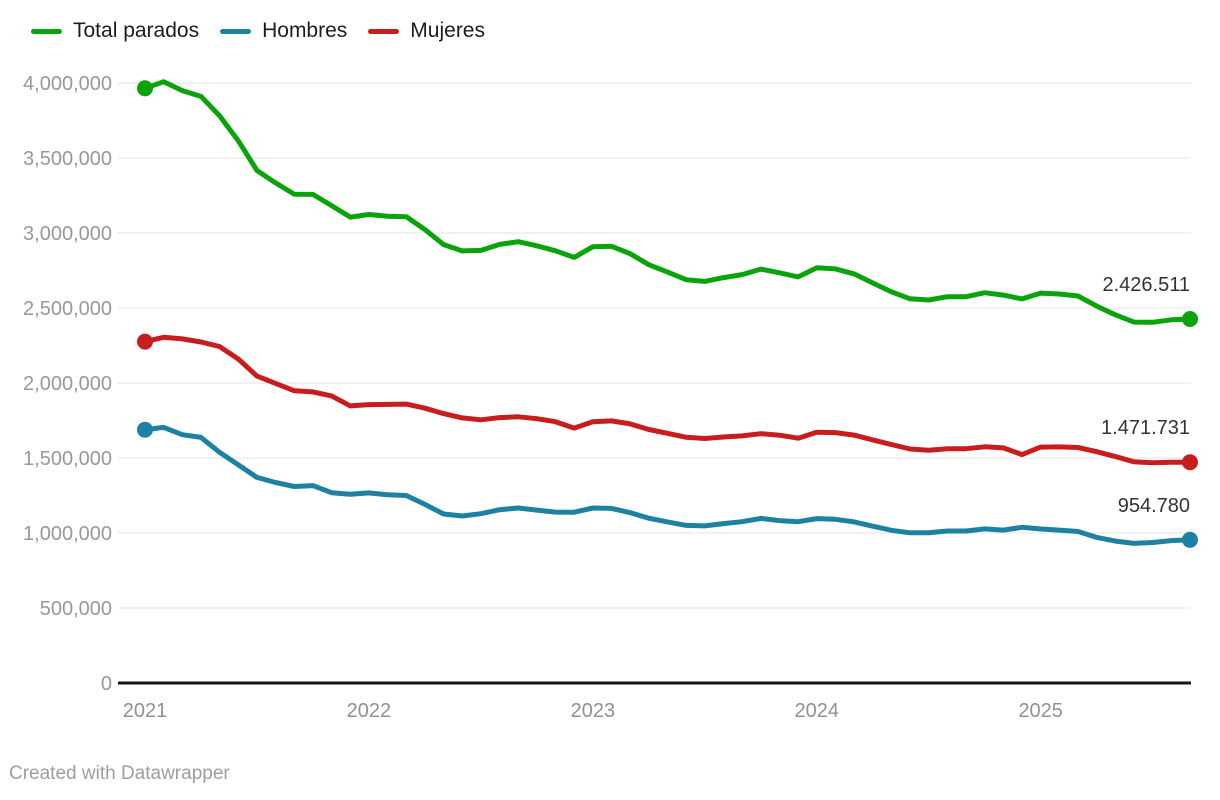 Image resolution: width=1220 pixels, height=800 pixels. I want to click on series-line-mujeres, so click(667, 400).